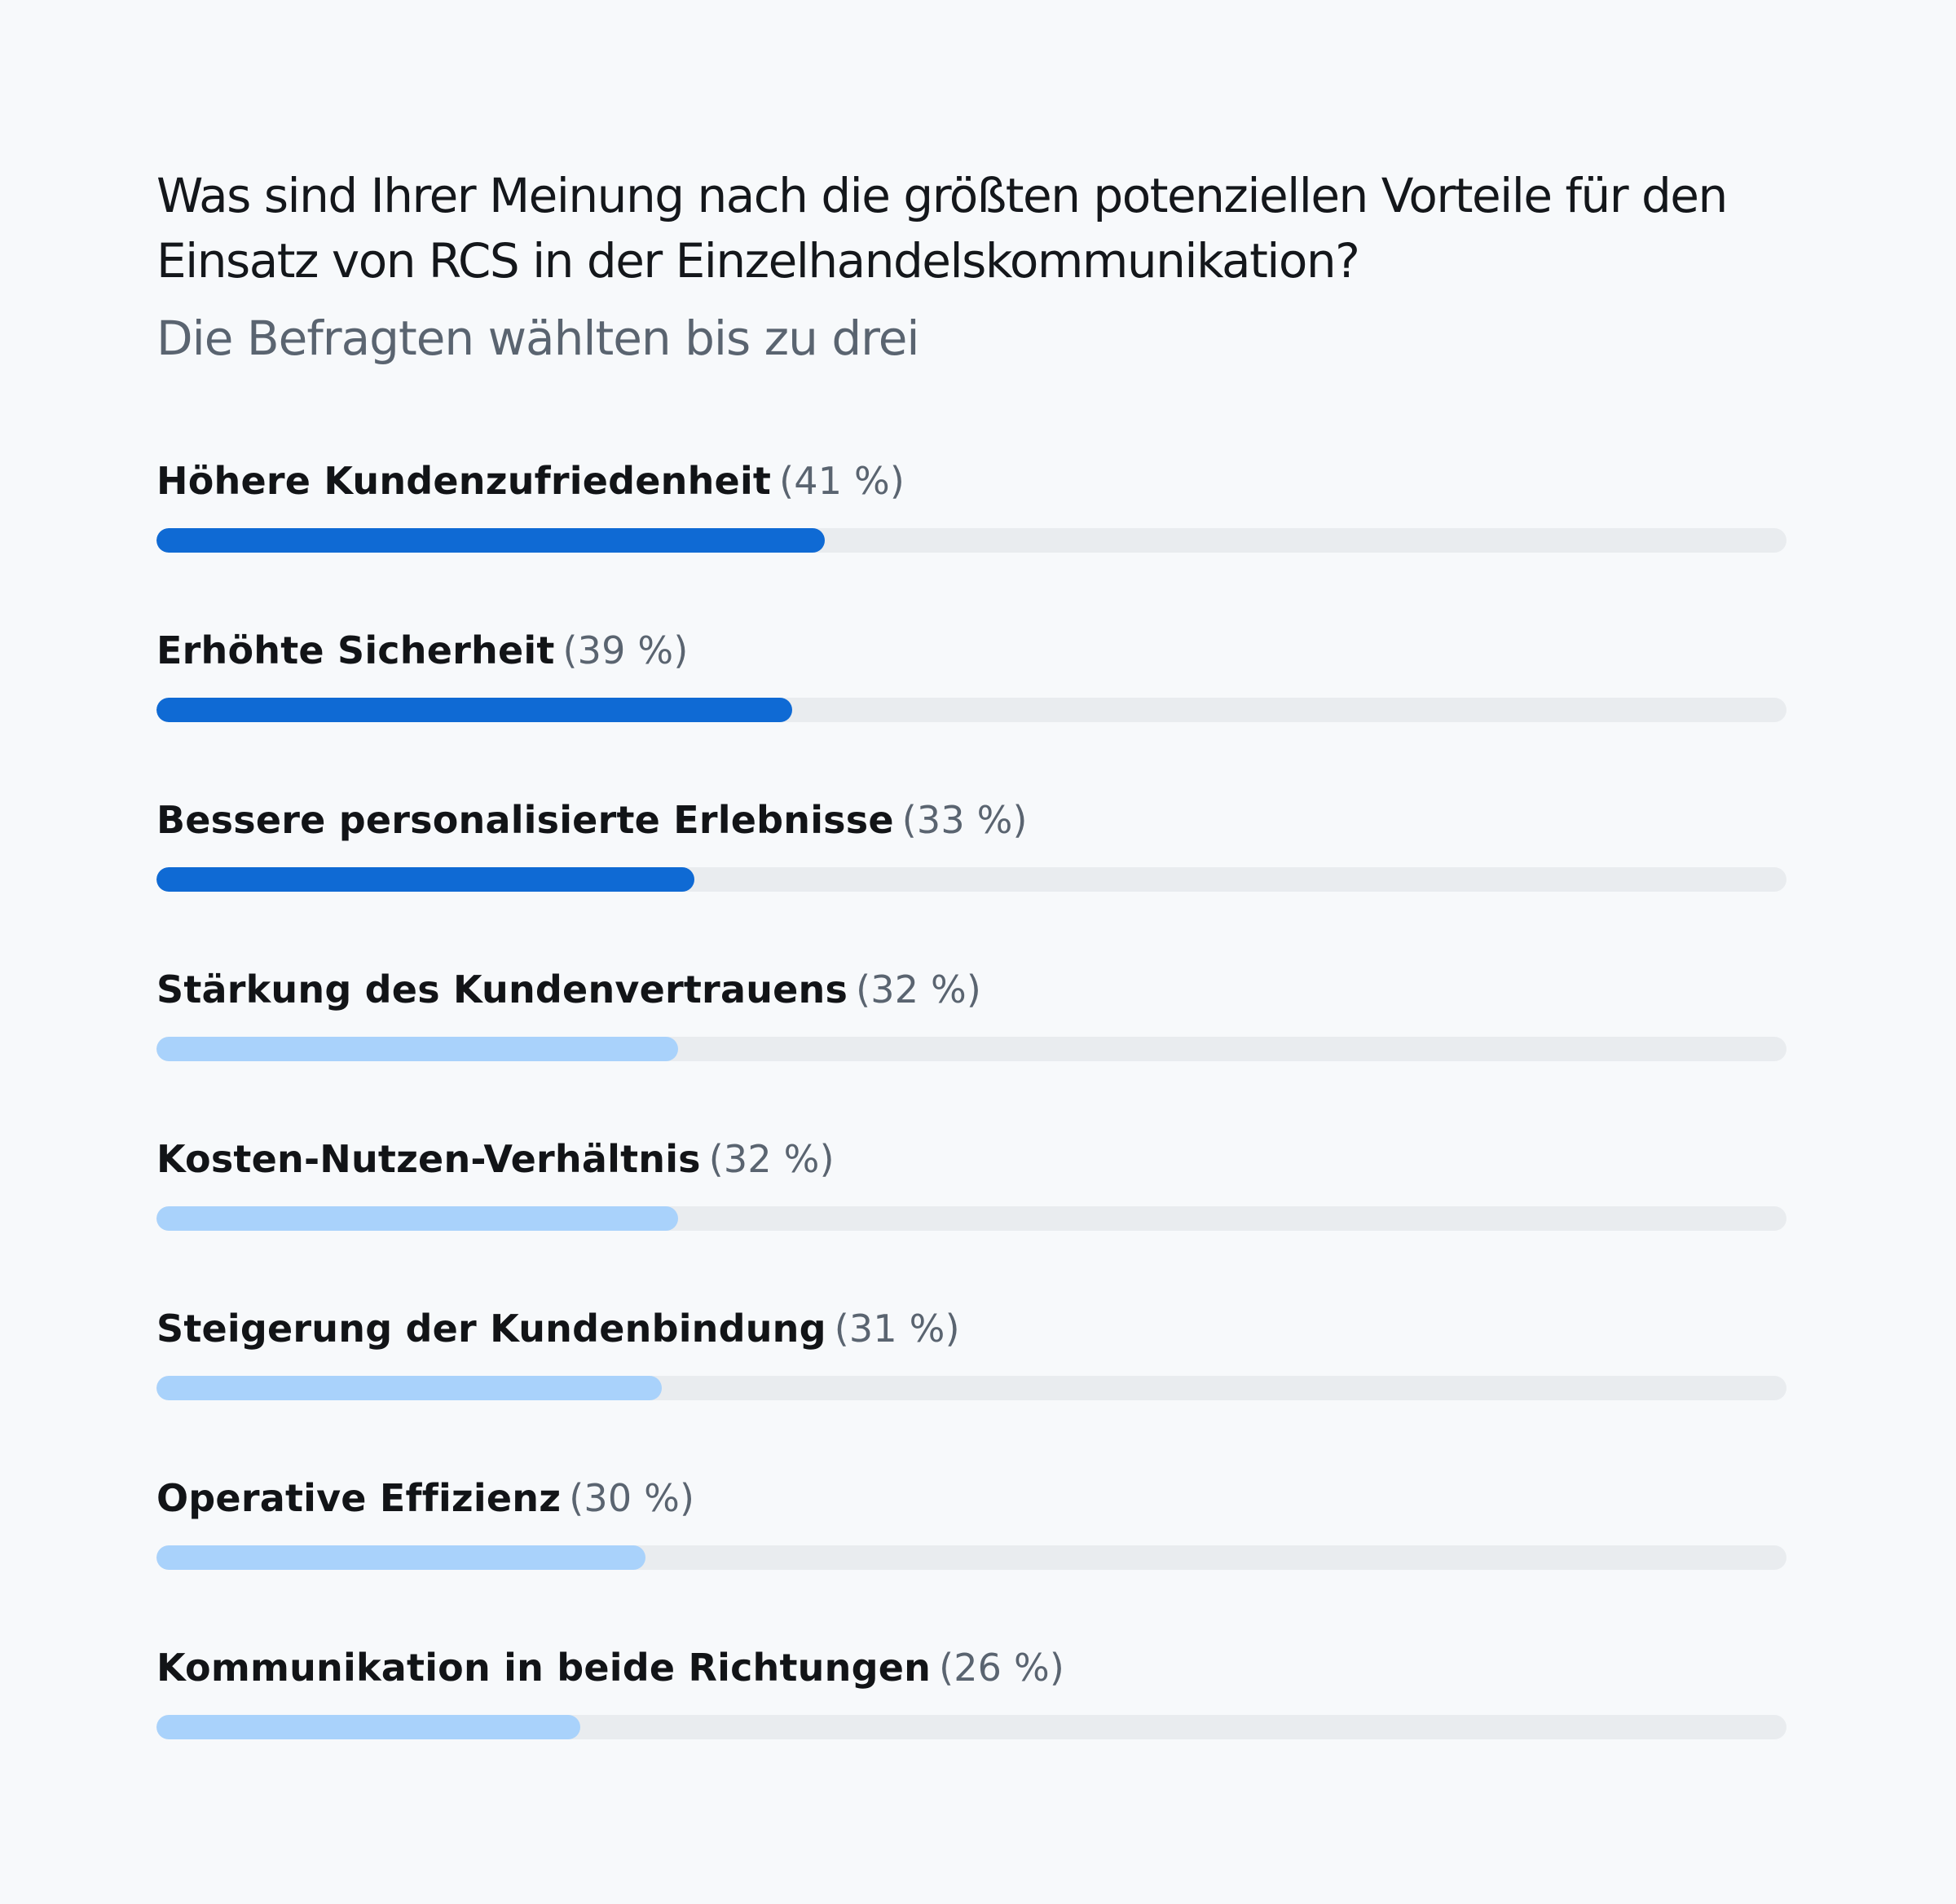  What do you see at coordinates (971, 1203) in the screenshot?
I see `bar-row: Kosten-Nutzen-Verhältnis (32 %)` at bounding box center [971, 1203].